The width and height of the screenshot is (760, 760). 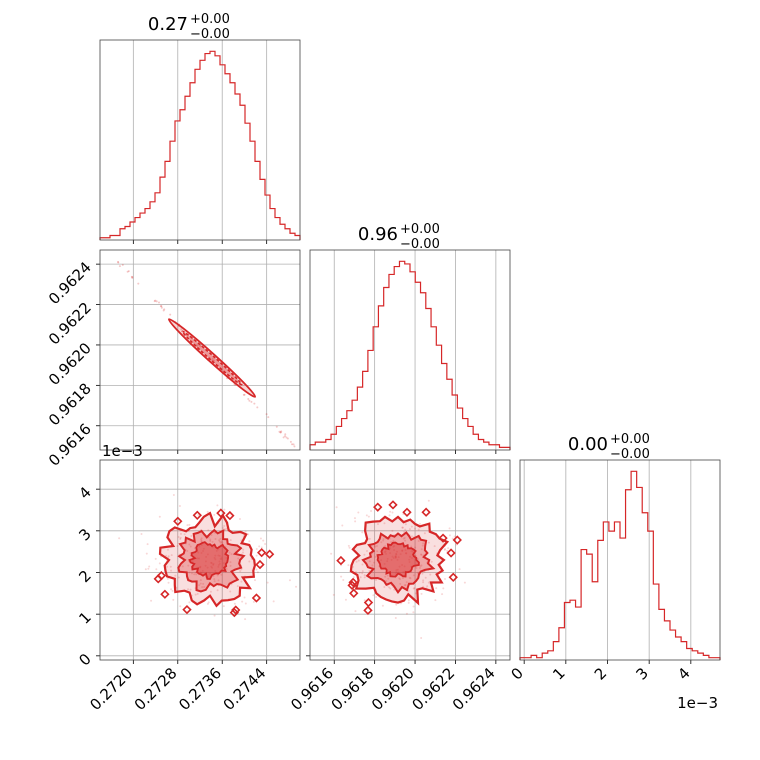 What do you see at coordinates (600, 673) in the screenshot?
I see `hist-c-xtick-label-2: 2` at bounding box center [600, 673].